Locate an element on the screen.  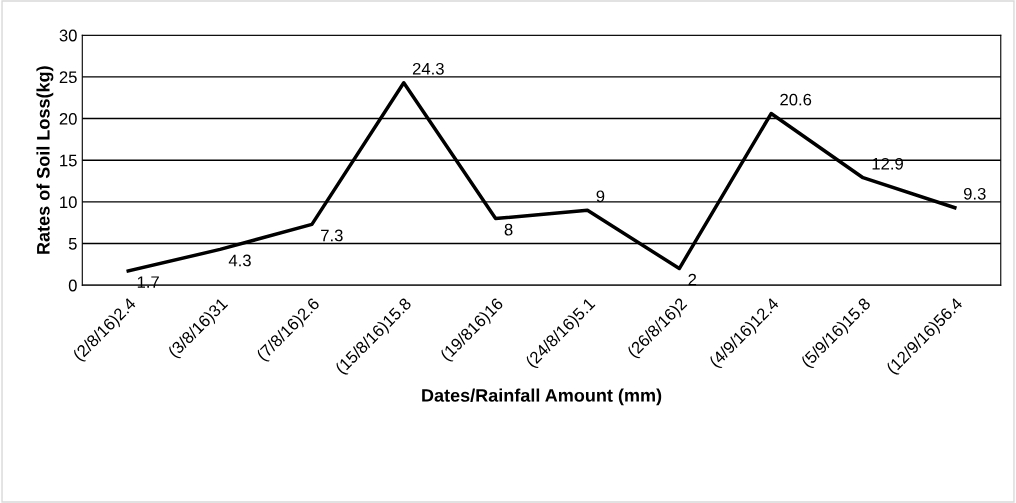
y-tick-label: 0 is located at coordinates (72, 285).